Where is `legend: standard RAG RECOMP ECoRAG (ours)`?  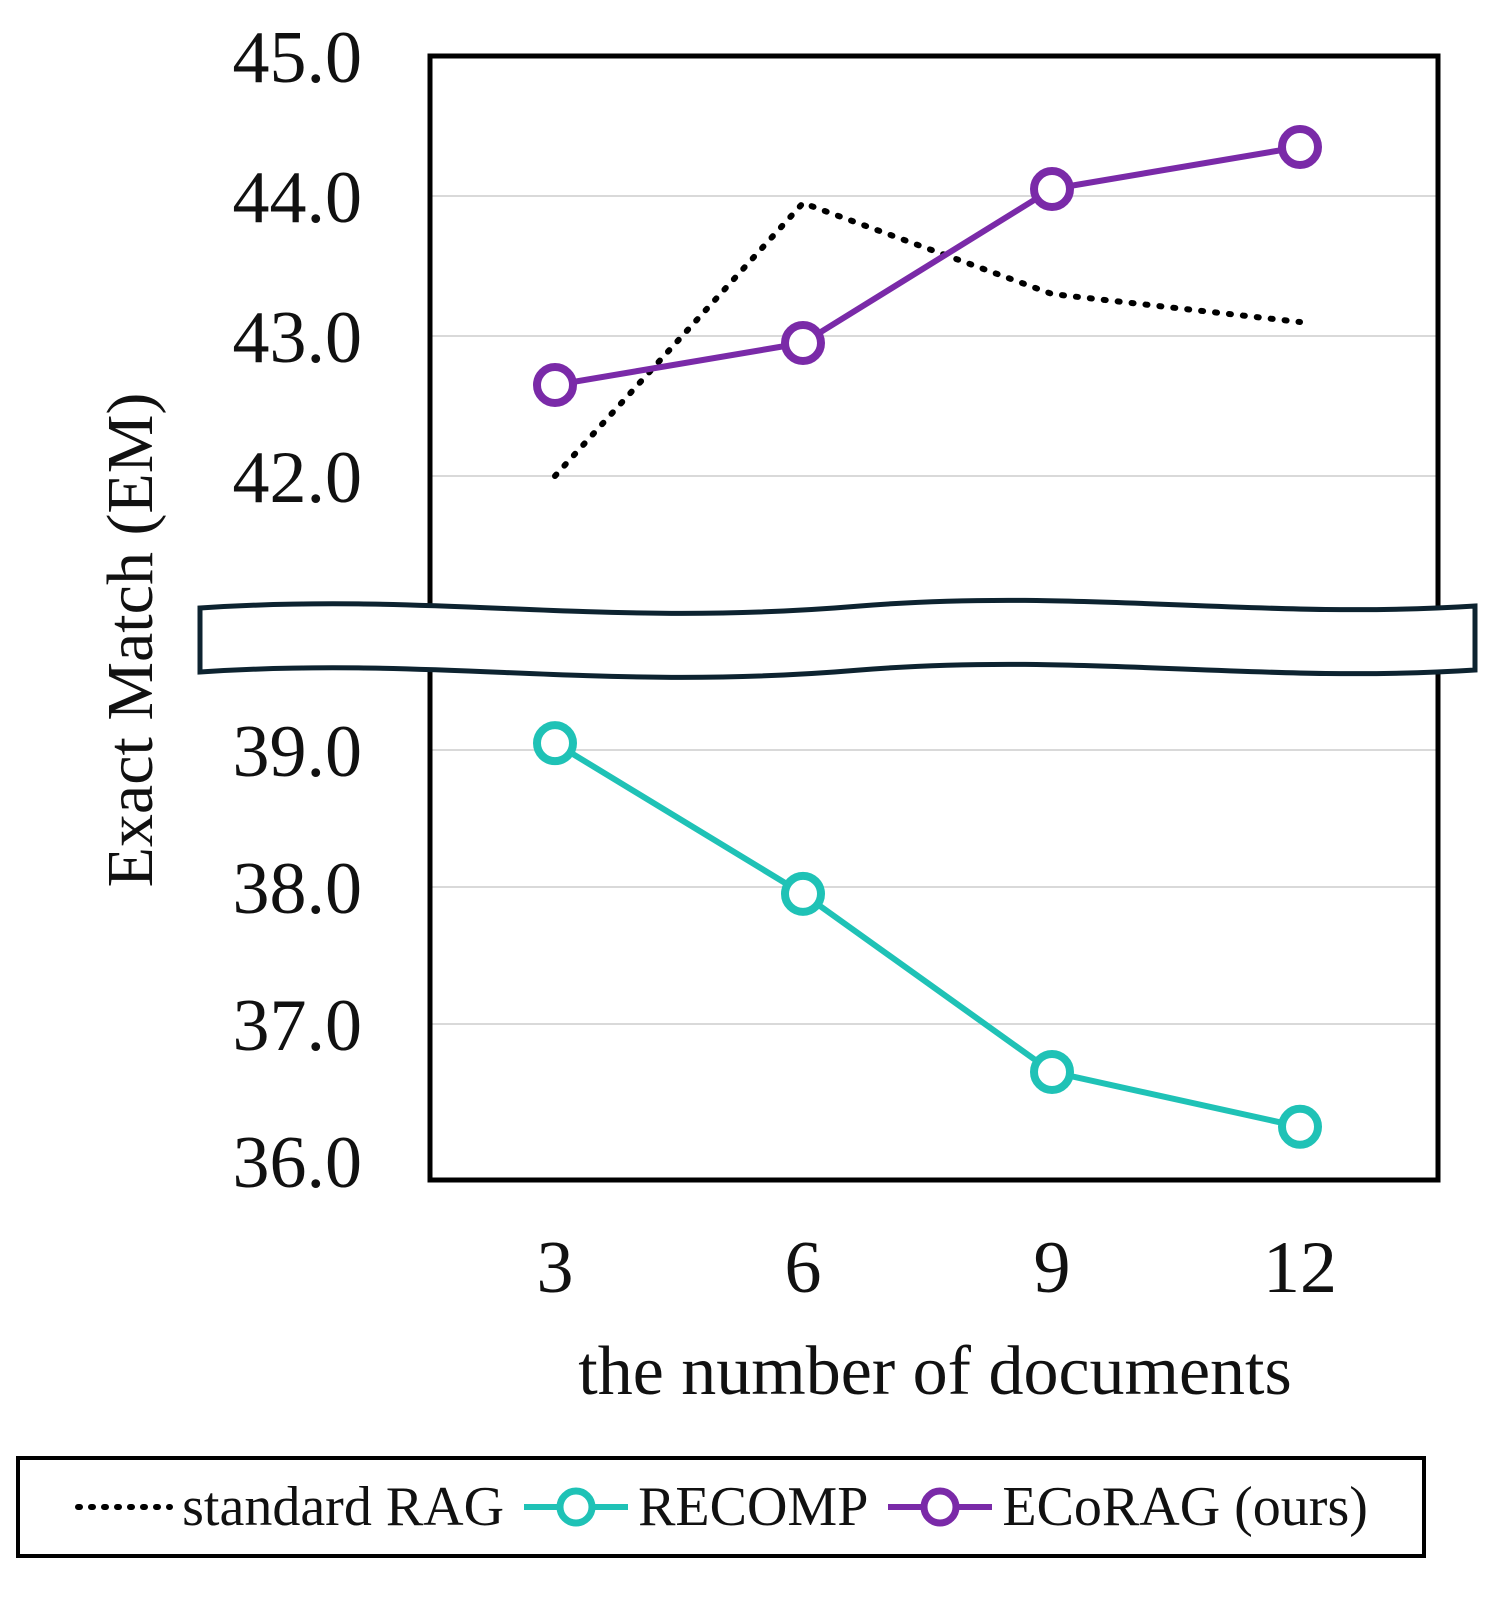 legend: standard RAG RECOMP ECoRAG (ours) is located at coordinates (721, 1507).